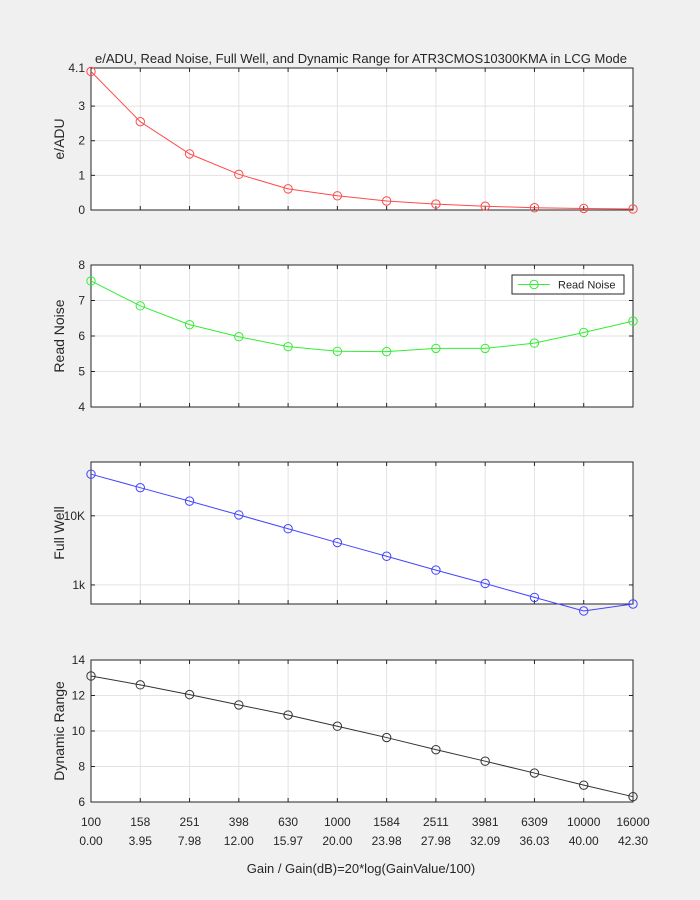  Describe the element at coordinates (485, 841) in the screenshot. I see `x-tick-label-db: 32.09` at that location.